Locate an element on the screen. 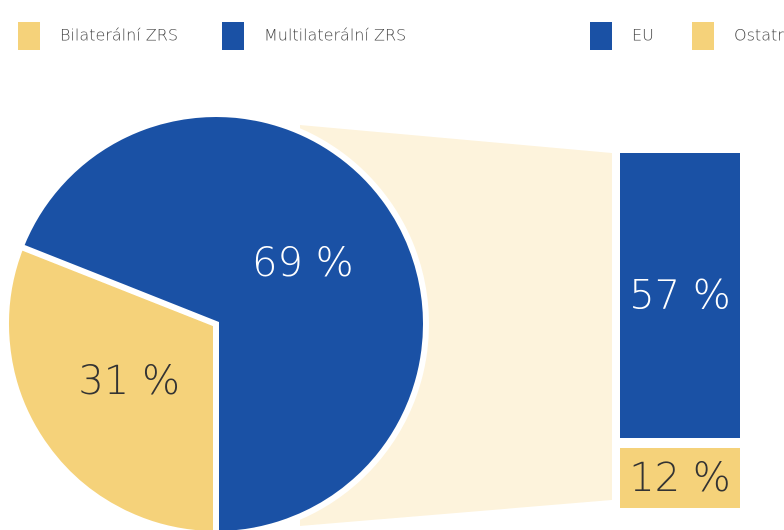 The image size is (784, 530). value-label: 57 % is located at coordinates (680, 296).